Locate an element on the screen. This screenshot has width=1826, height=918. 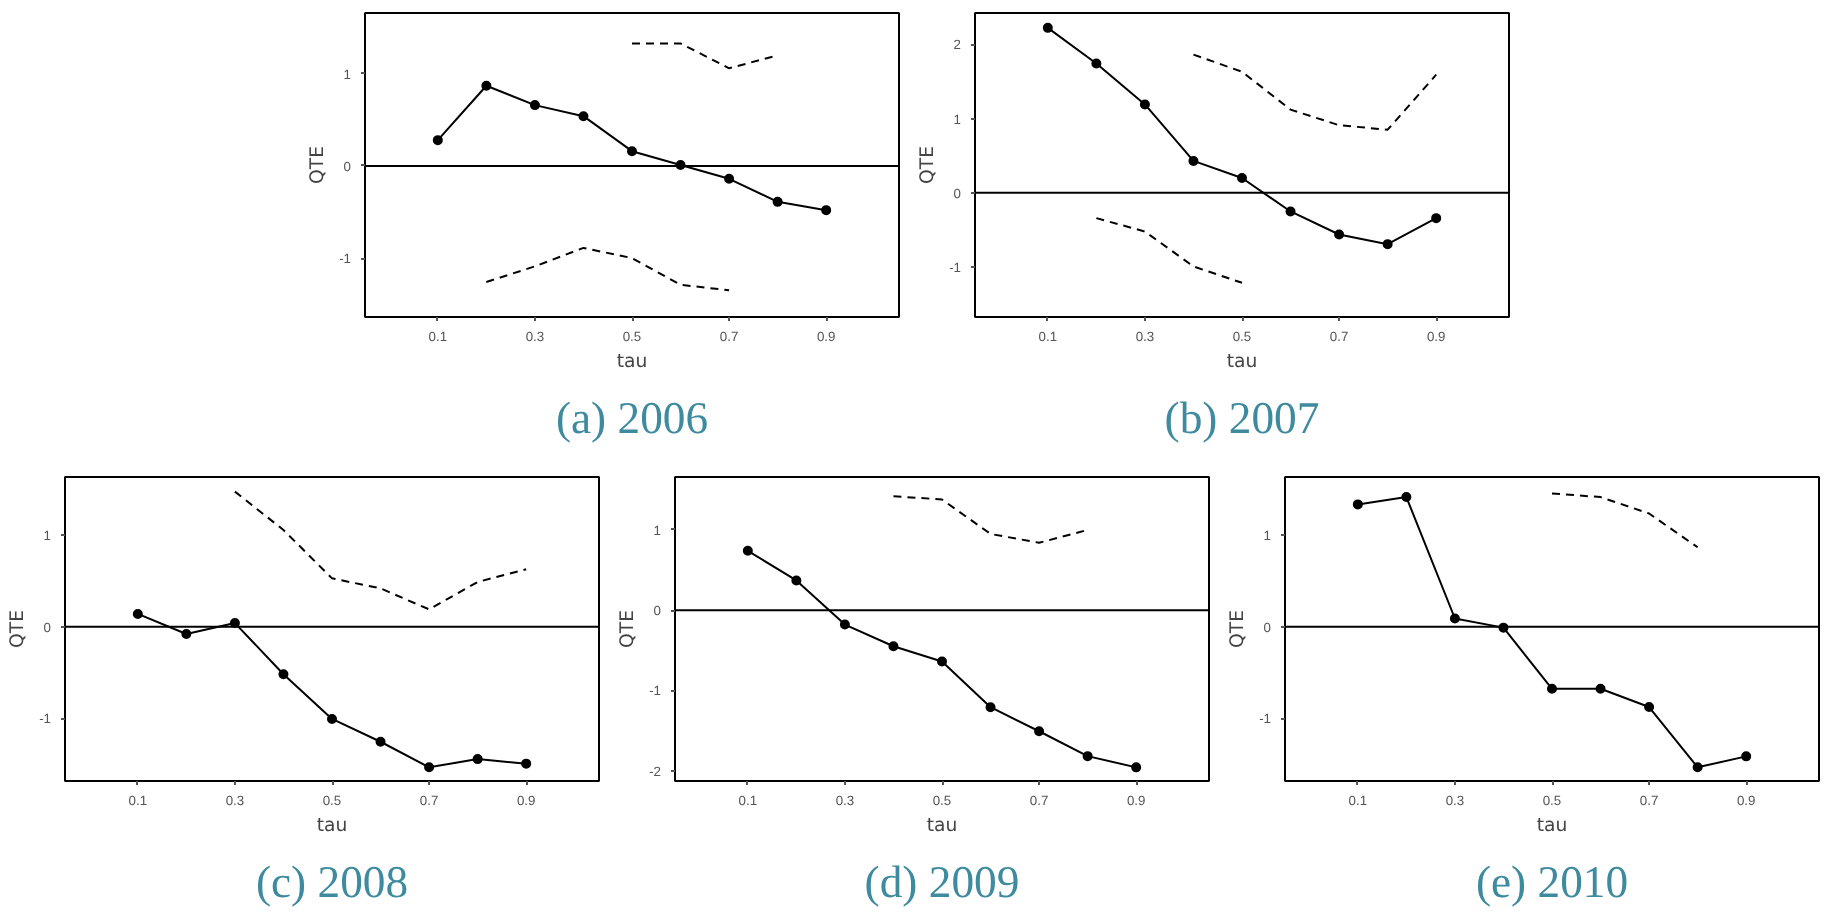
text: (e) 2010 is located at coordinates (1552, 882).